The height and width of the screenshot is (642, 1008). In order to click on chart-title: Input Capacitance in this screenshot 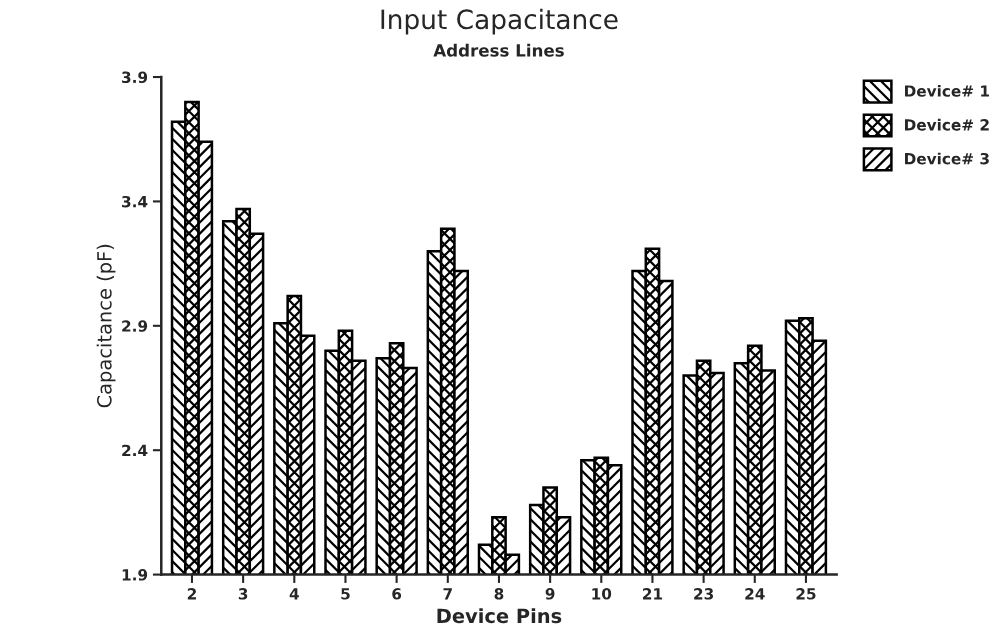, I will do `click(499, 21)`.